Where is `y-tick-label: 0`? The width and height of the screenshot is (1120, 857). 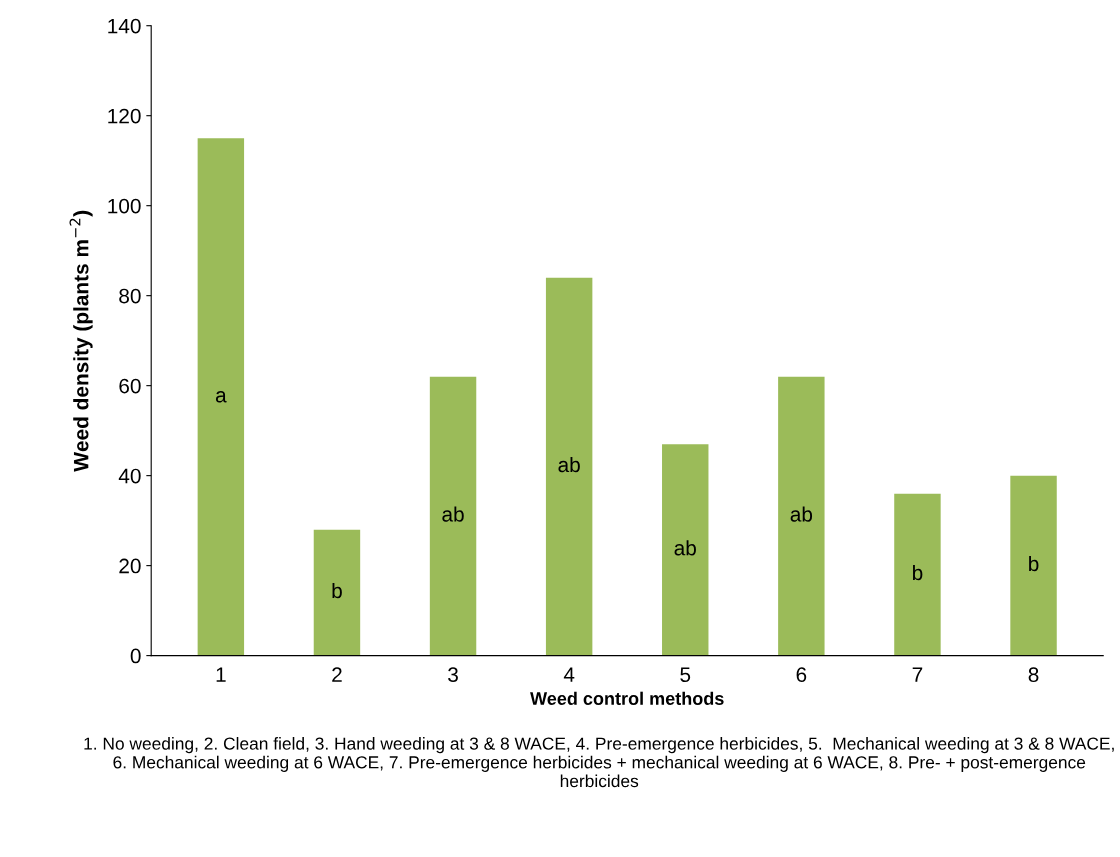 y-tick-label: 0 is located at coordinates (135, 656).